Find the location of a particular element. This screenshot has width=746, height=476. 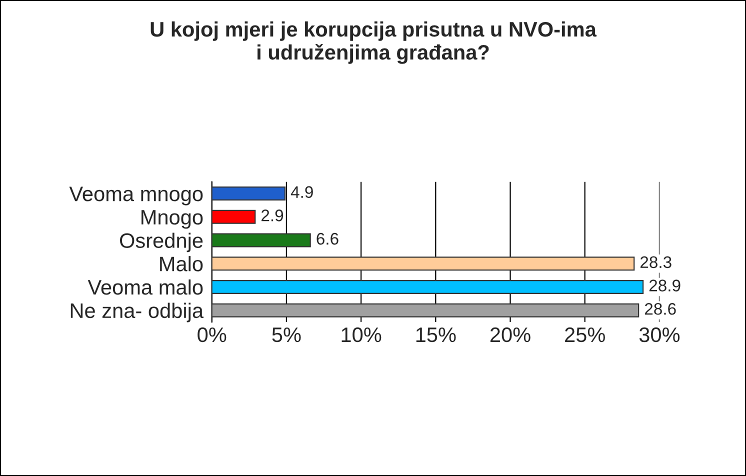

x-tick-label: 0% is located at coordinates (212, 334).